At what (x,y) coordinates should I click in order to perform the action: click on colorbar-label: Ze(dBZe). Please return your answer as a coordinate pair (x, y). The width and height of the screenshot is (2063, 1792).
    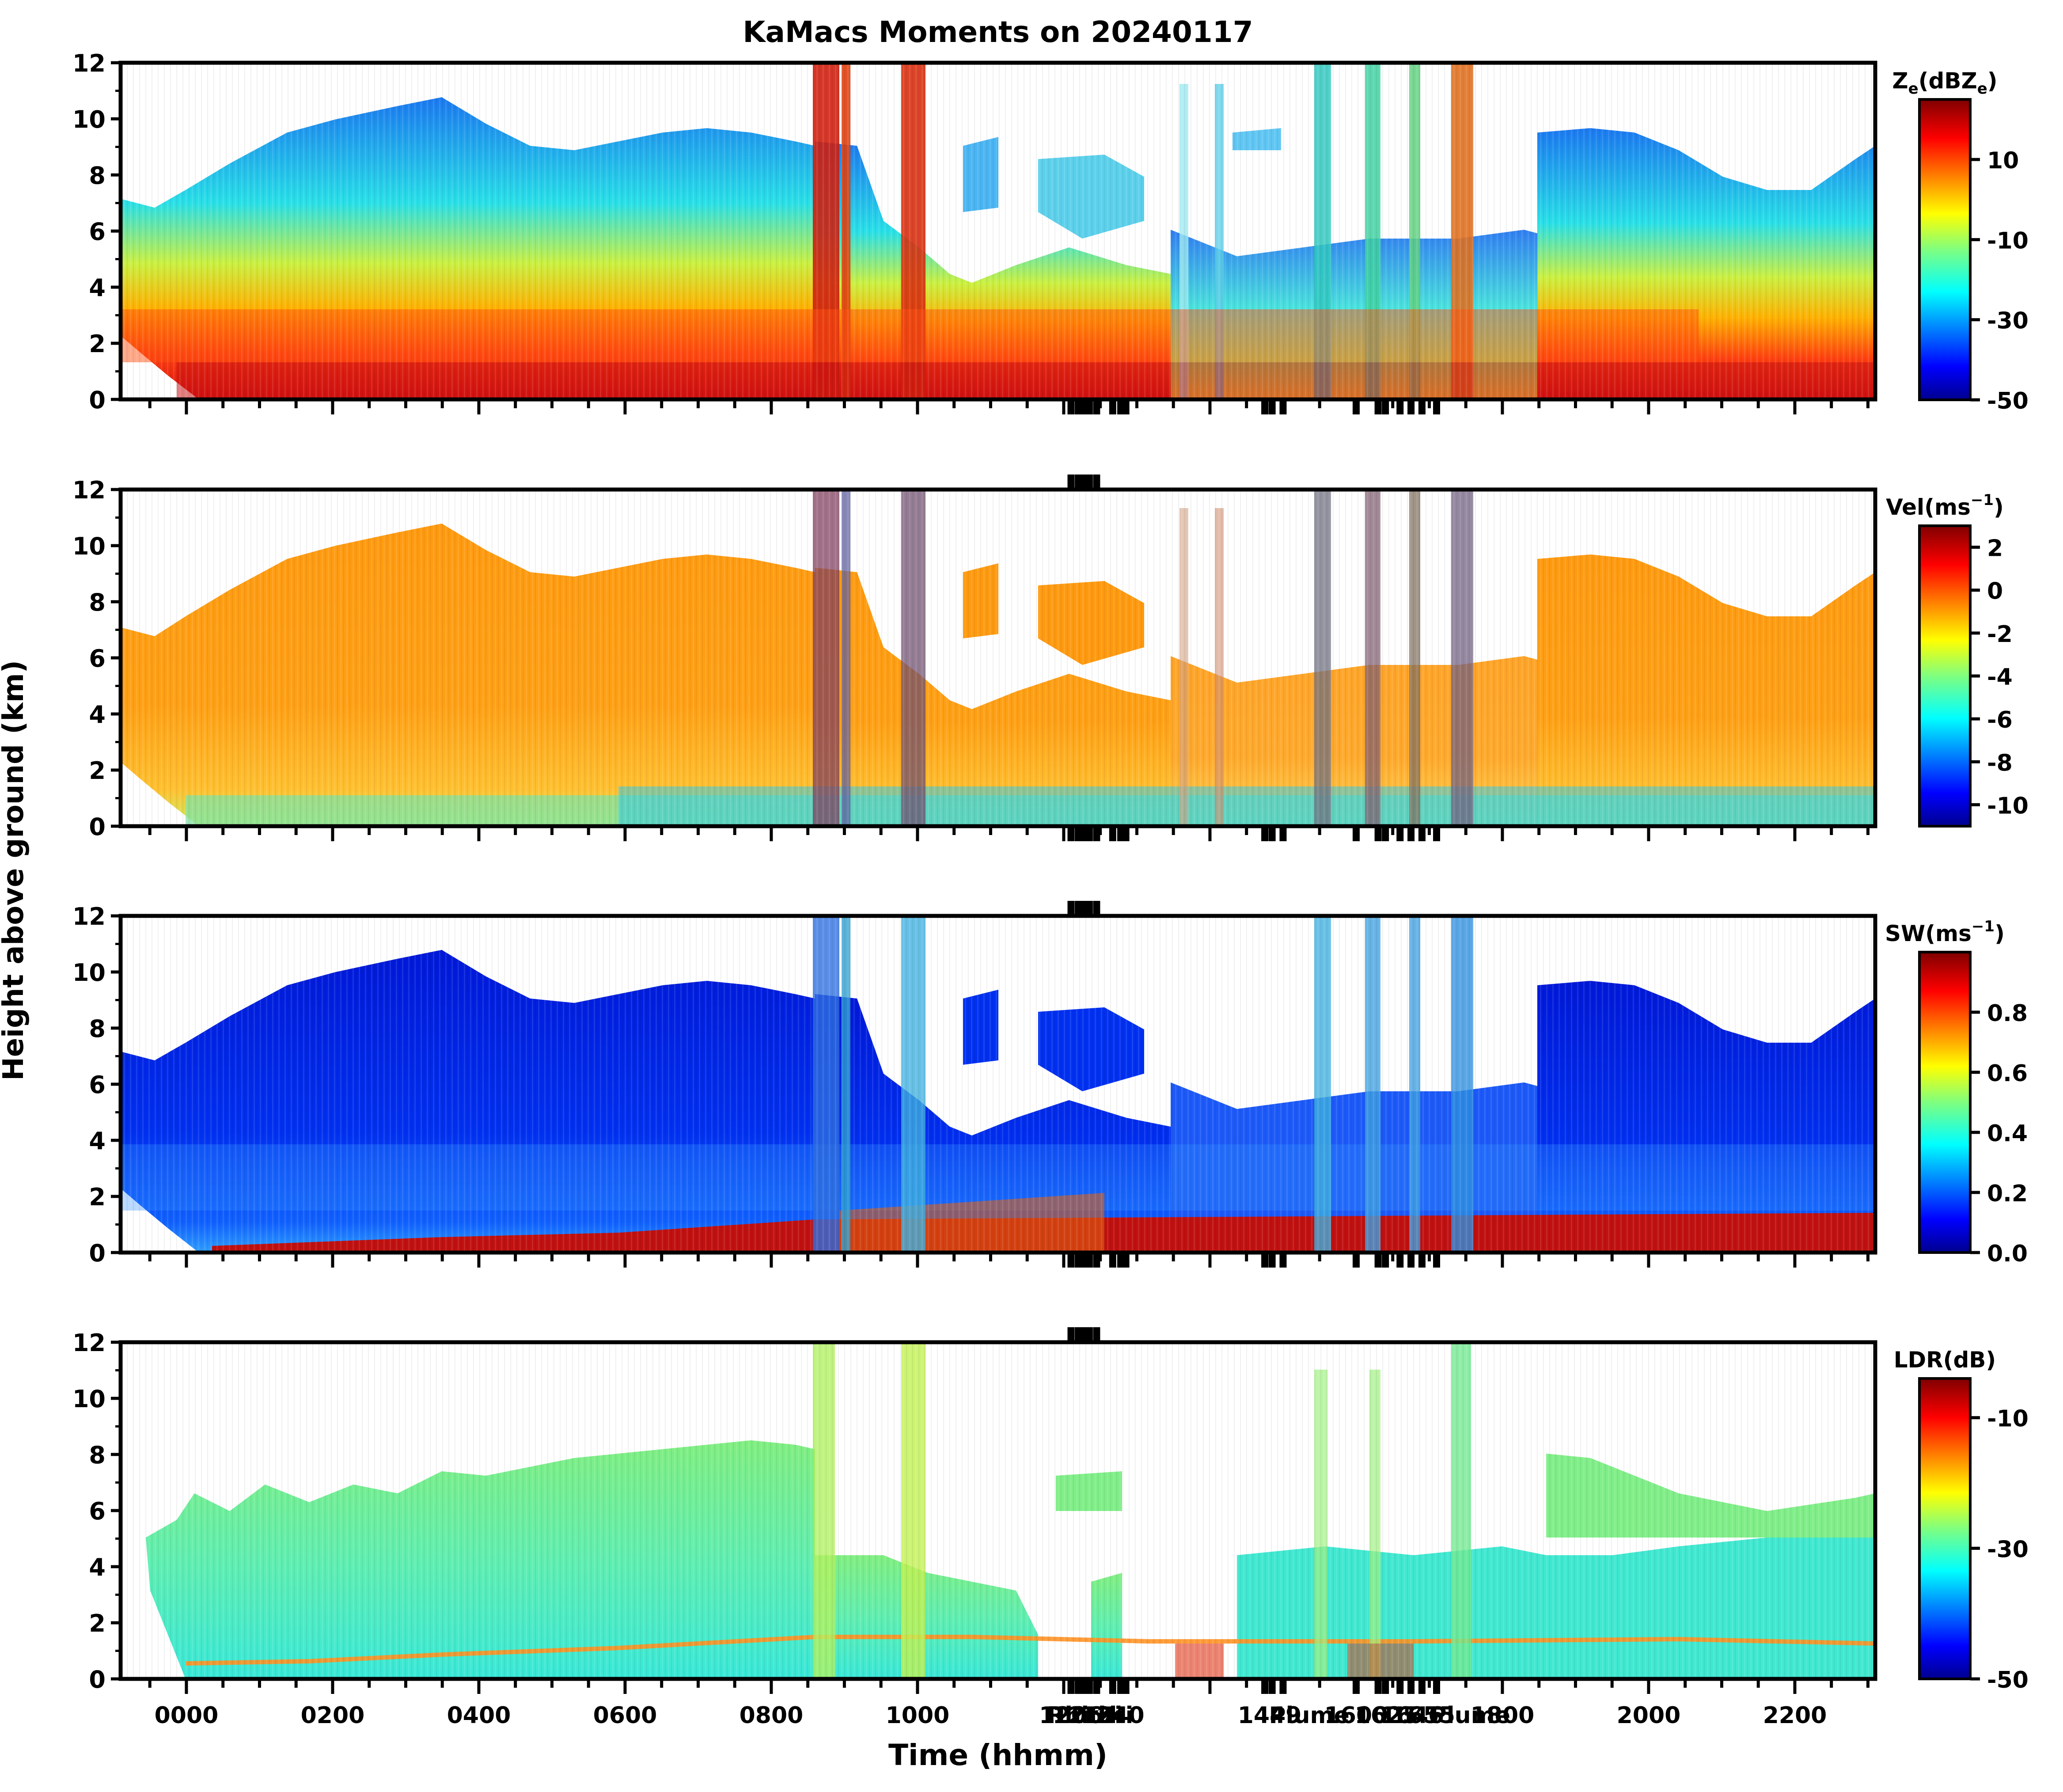
    Looking at the image, I should click on (1944, 83).